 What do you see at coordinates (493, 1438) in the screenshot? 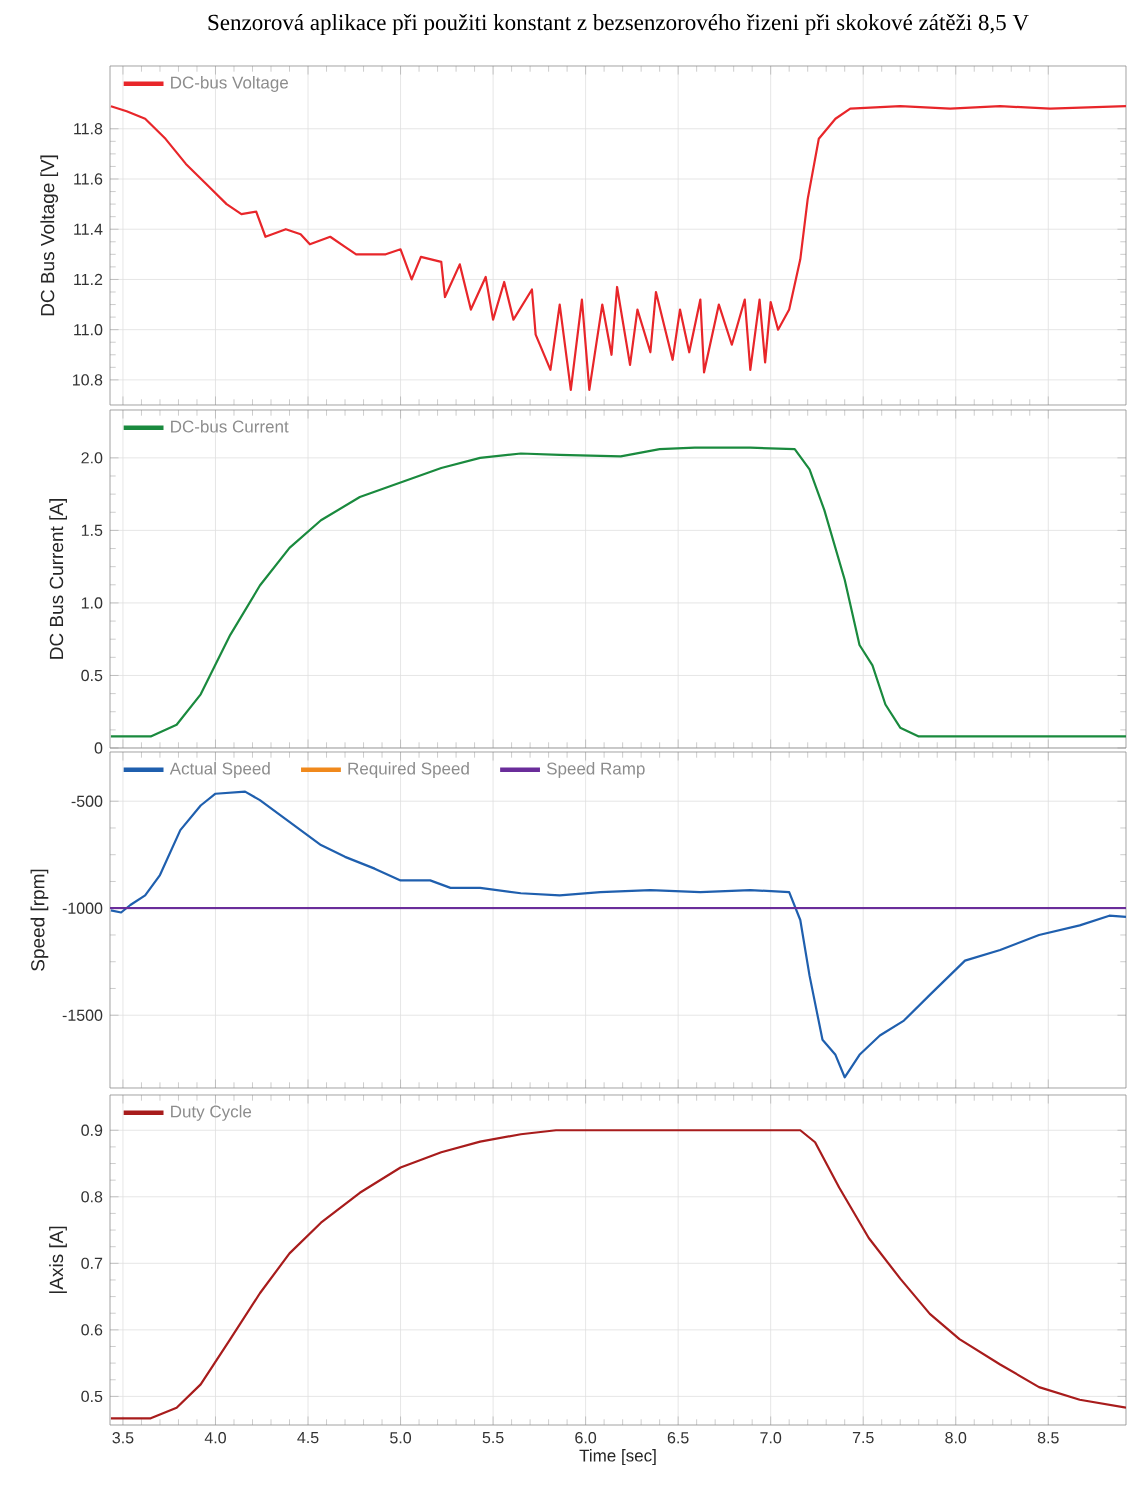
I see `x-tick-label: 5.5` at bounding box center [493, 1438].